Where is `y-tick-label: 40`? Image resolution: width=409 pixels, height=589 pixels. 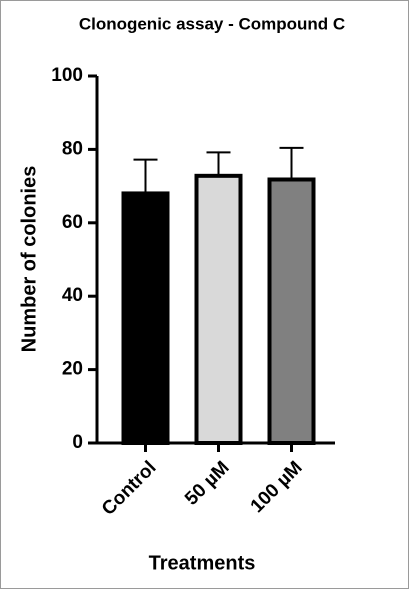 y-tick-label: 40 is located at coordinates (72, 295).